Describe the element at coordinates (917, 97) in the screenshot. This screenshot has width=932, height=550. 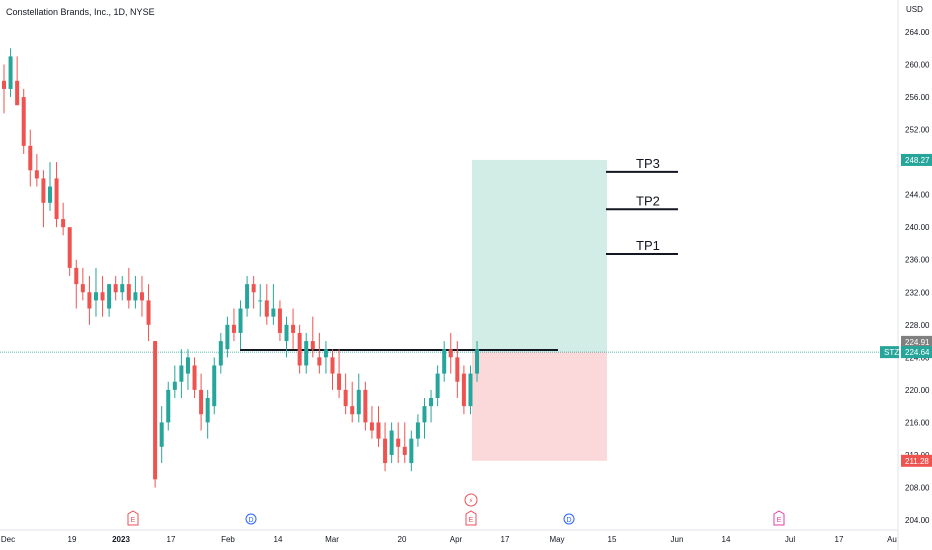
I see `price-tick-label: 256.00` at that location.